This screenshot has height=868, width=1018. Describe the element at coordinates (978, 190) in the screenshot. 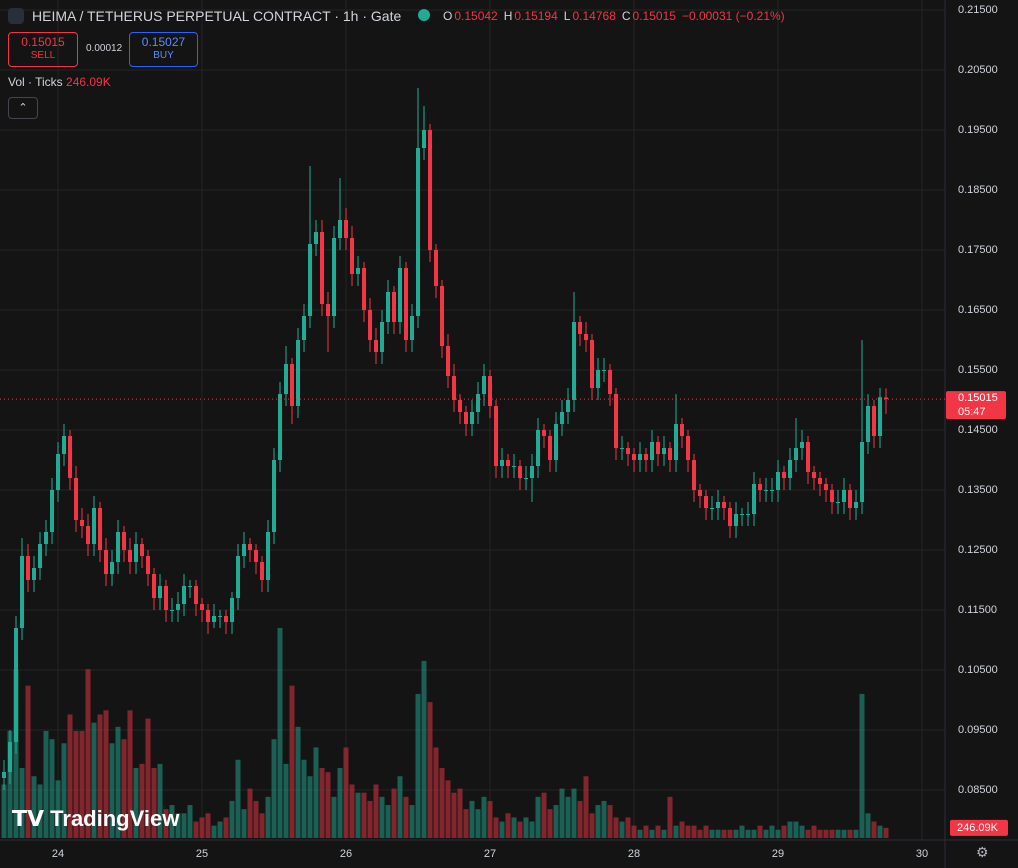

I see `y-tick-label: 0.18500` at that location.